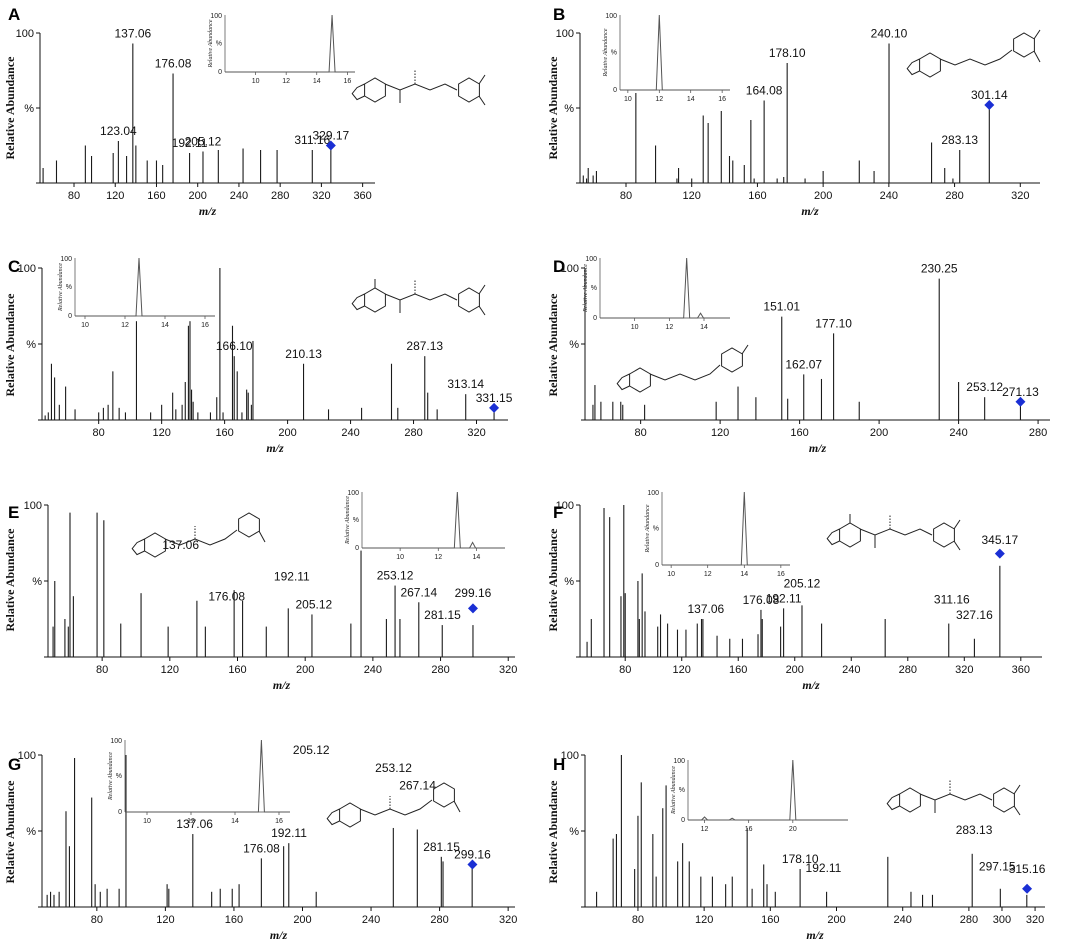 The image size is (1065, 946). What do you see at coordinates (784, 598) in the screenshot?
I see `peak-label: 192.11` at bounding box center [784, 598].